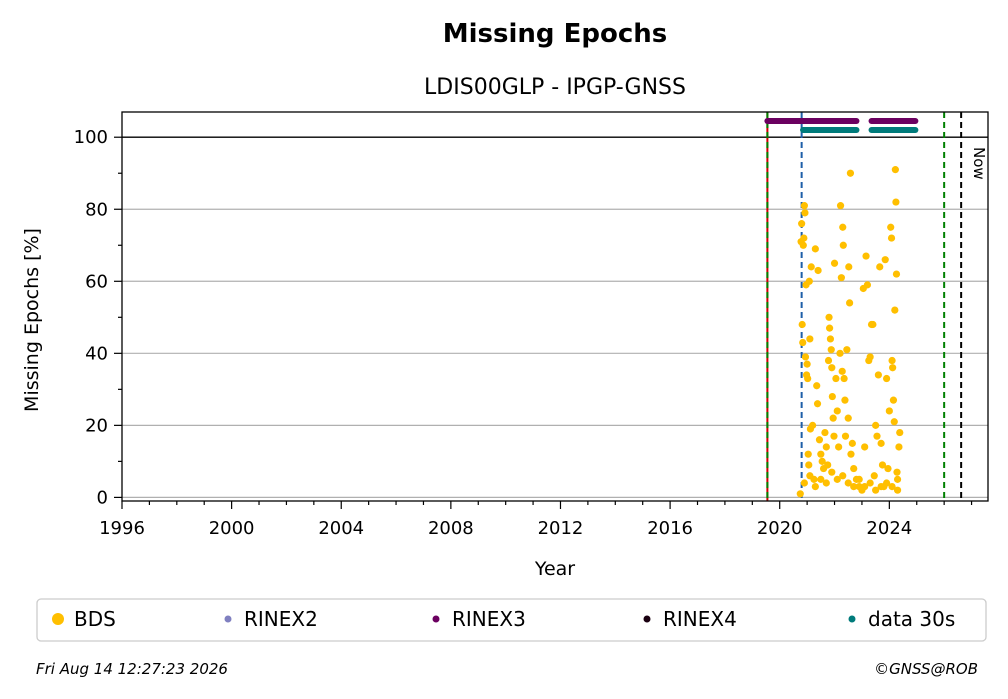 The height and width of the screenshot is (699, 1008). Describe the element at coordinates (96, 425) in the screenshot. I see `y-tick-label: 20` at that location.